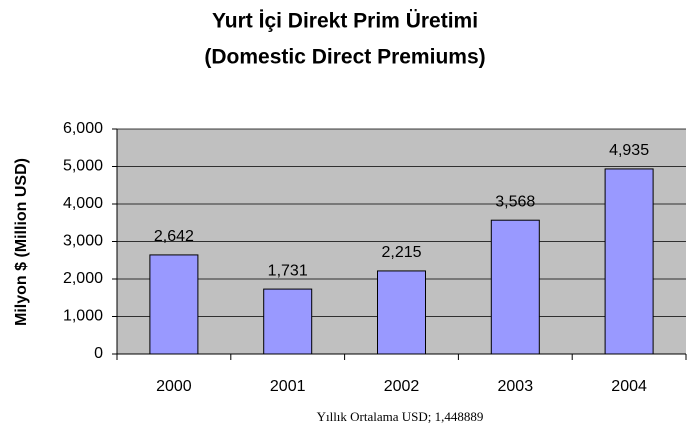 The image size is (691, 437). What do you see at coordinates (629, 386) in the screenshot?
I see `x-tick-label: 2004` at bounding box center [629, 386].